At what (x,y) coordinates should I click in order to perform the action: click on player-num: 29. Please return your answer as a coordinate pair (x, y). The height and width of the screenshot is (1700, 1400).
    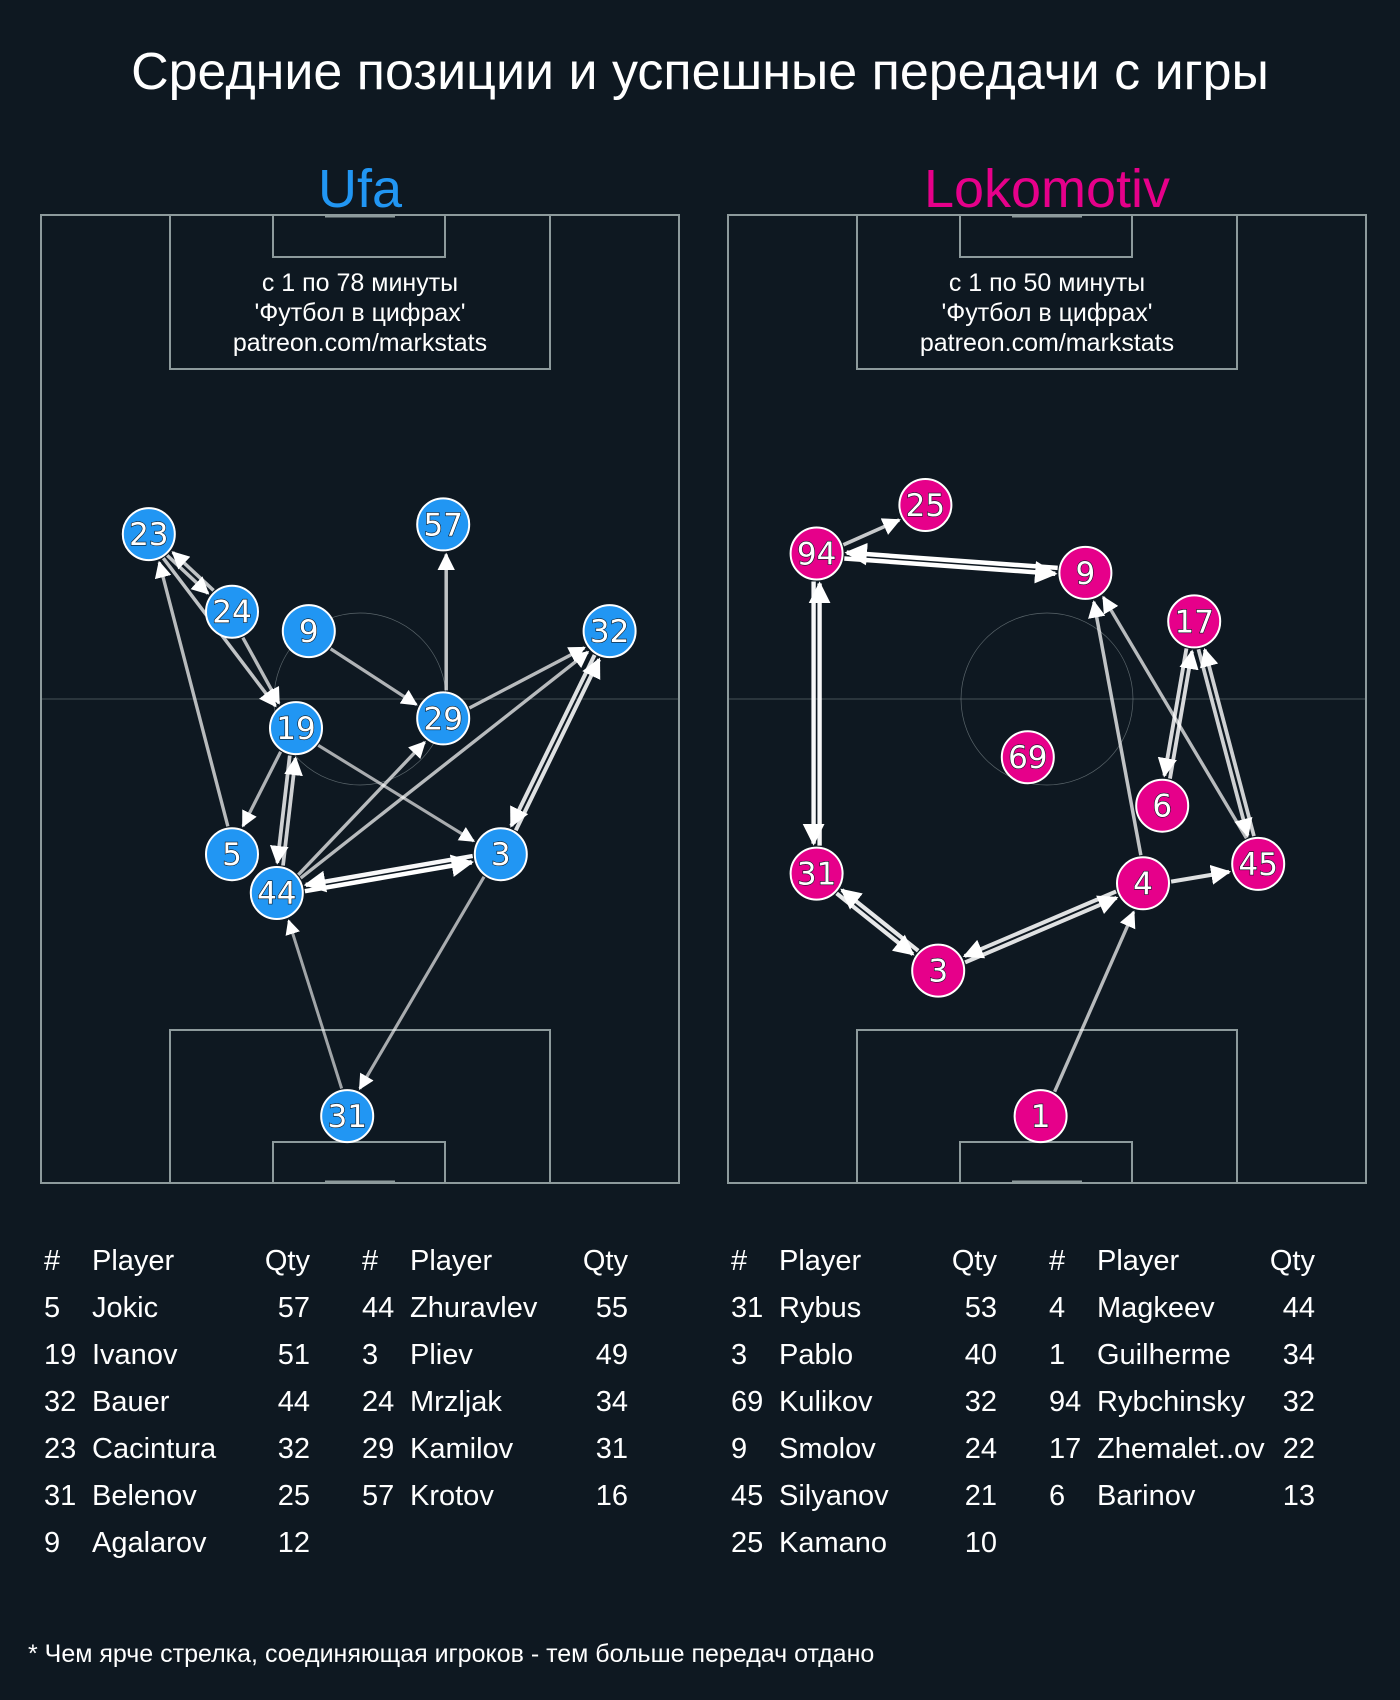
    Looking at the image, I should click on (378, 1449).